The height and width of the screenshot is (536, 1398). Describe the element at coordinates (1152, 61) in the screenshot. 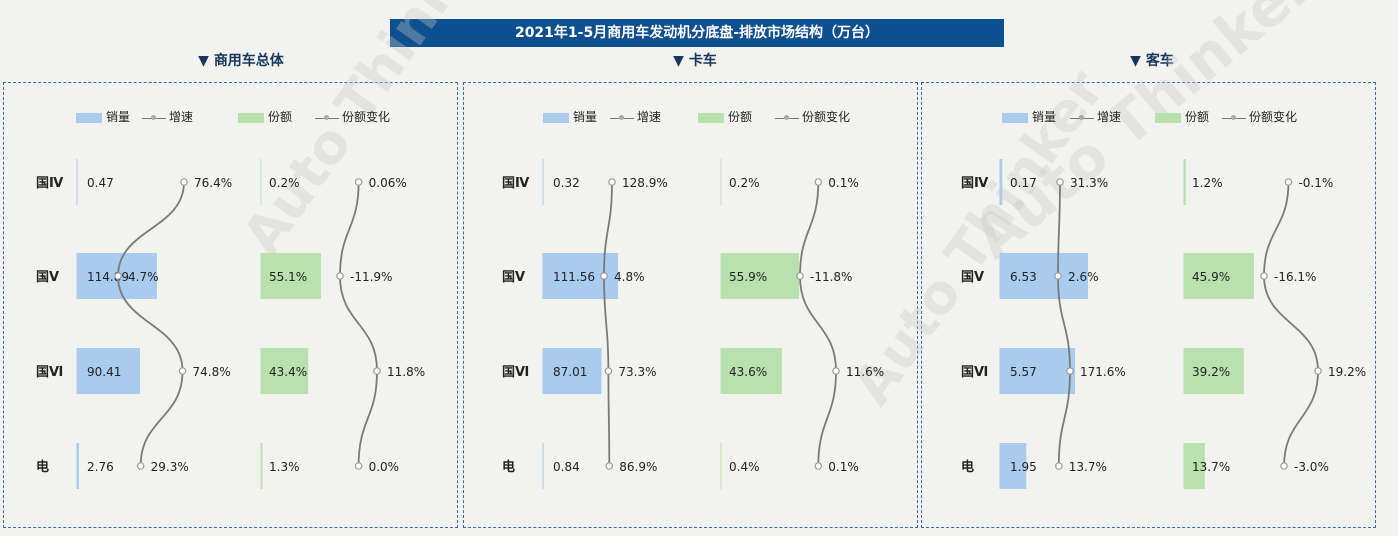

I see `panel-title-bus: ▼ 客车` at that location.